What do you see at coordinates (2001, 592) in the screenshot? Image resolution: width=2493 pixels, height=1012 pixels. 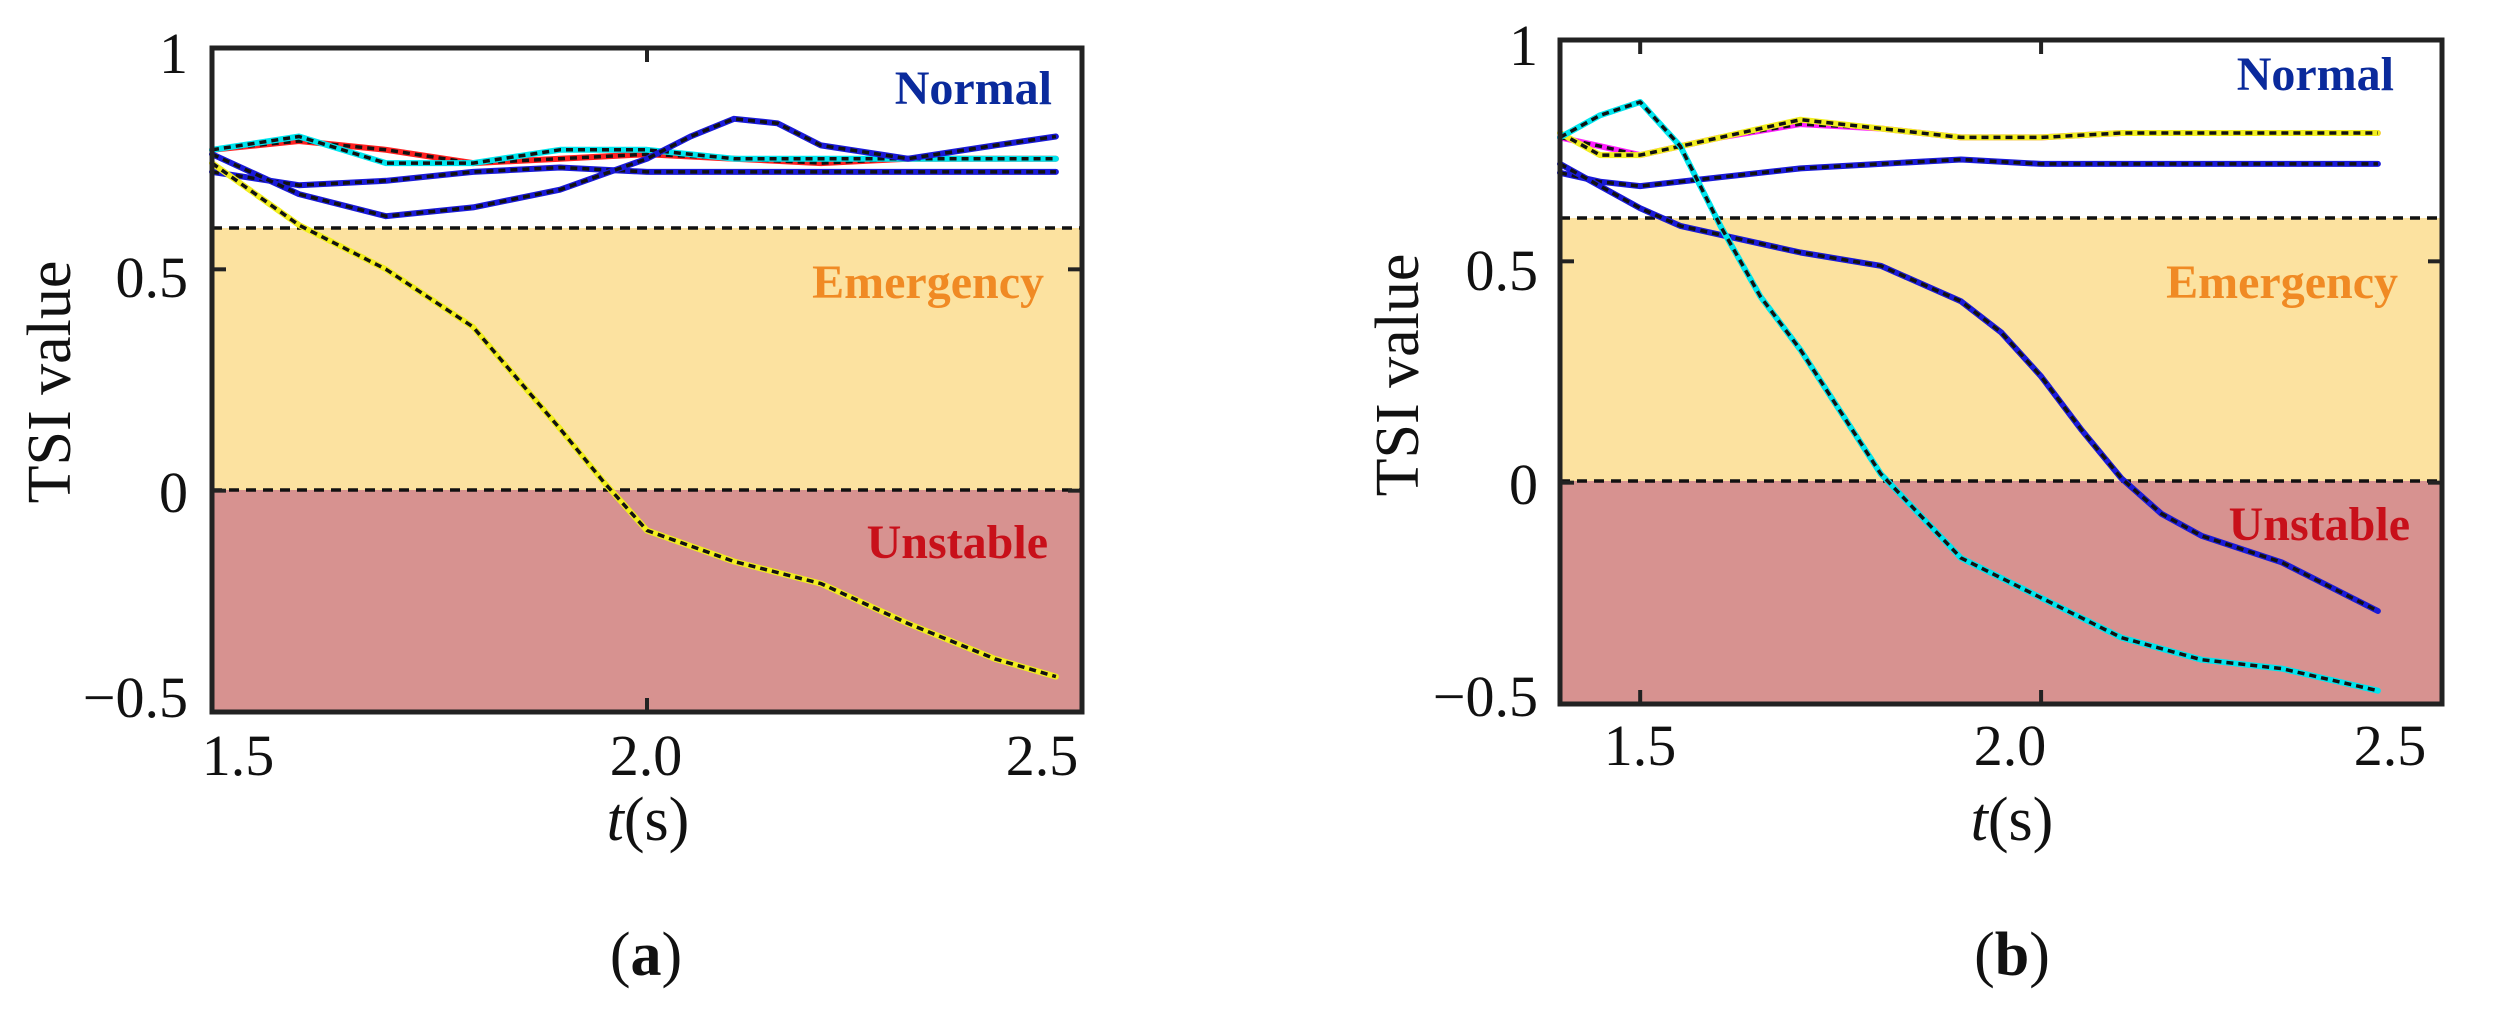 I see `zone-unstable-band` at bounding box center [2001, 592].